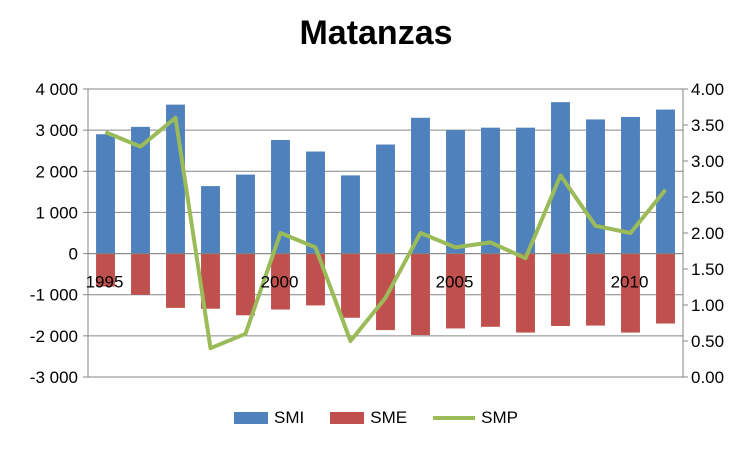 This screenshot has width=752, height=451. Describe the element at coordinates (56, 89) in the screenshot. I see `left-tick-label: 4 000` at that location.